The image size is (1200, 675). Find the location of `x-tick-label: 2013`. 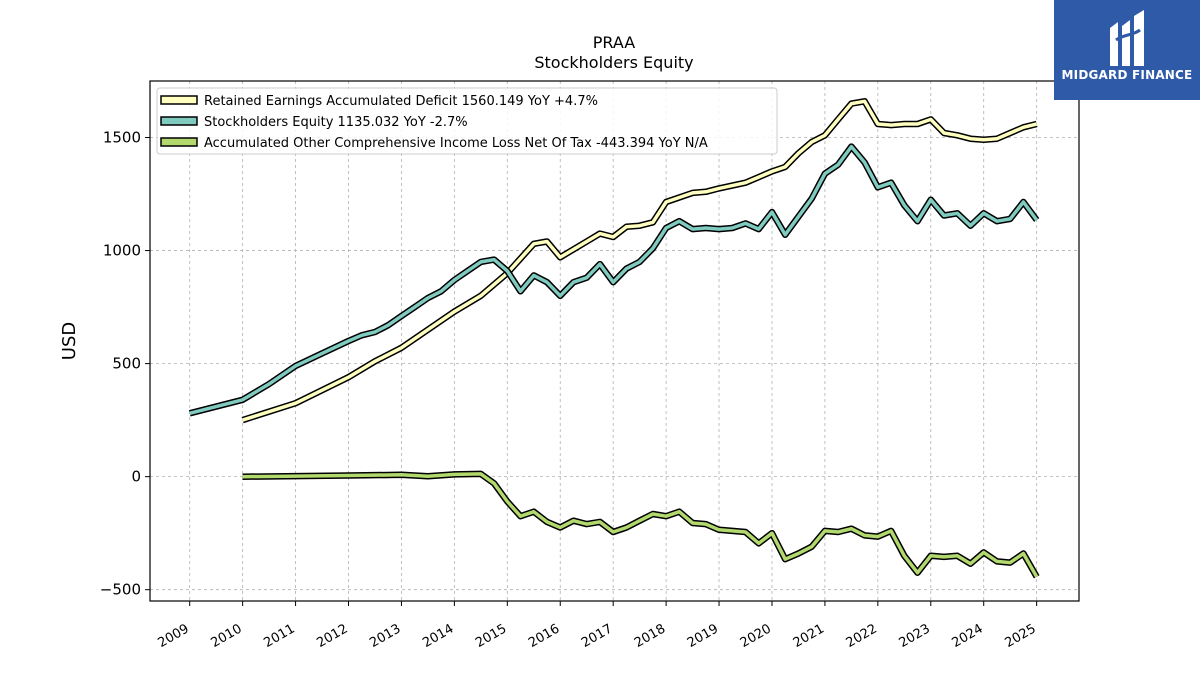

x-tick-label: 2013 is located at coordinates (385, 636).